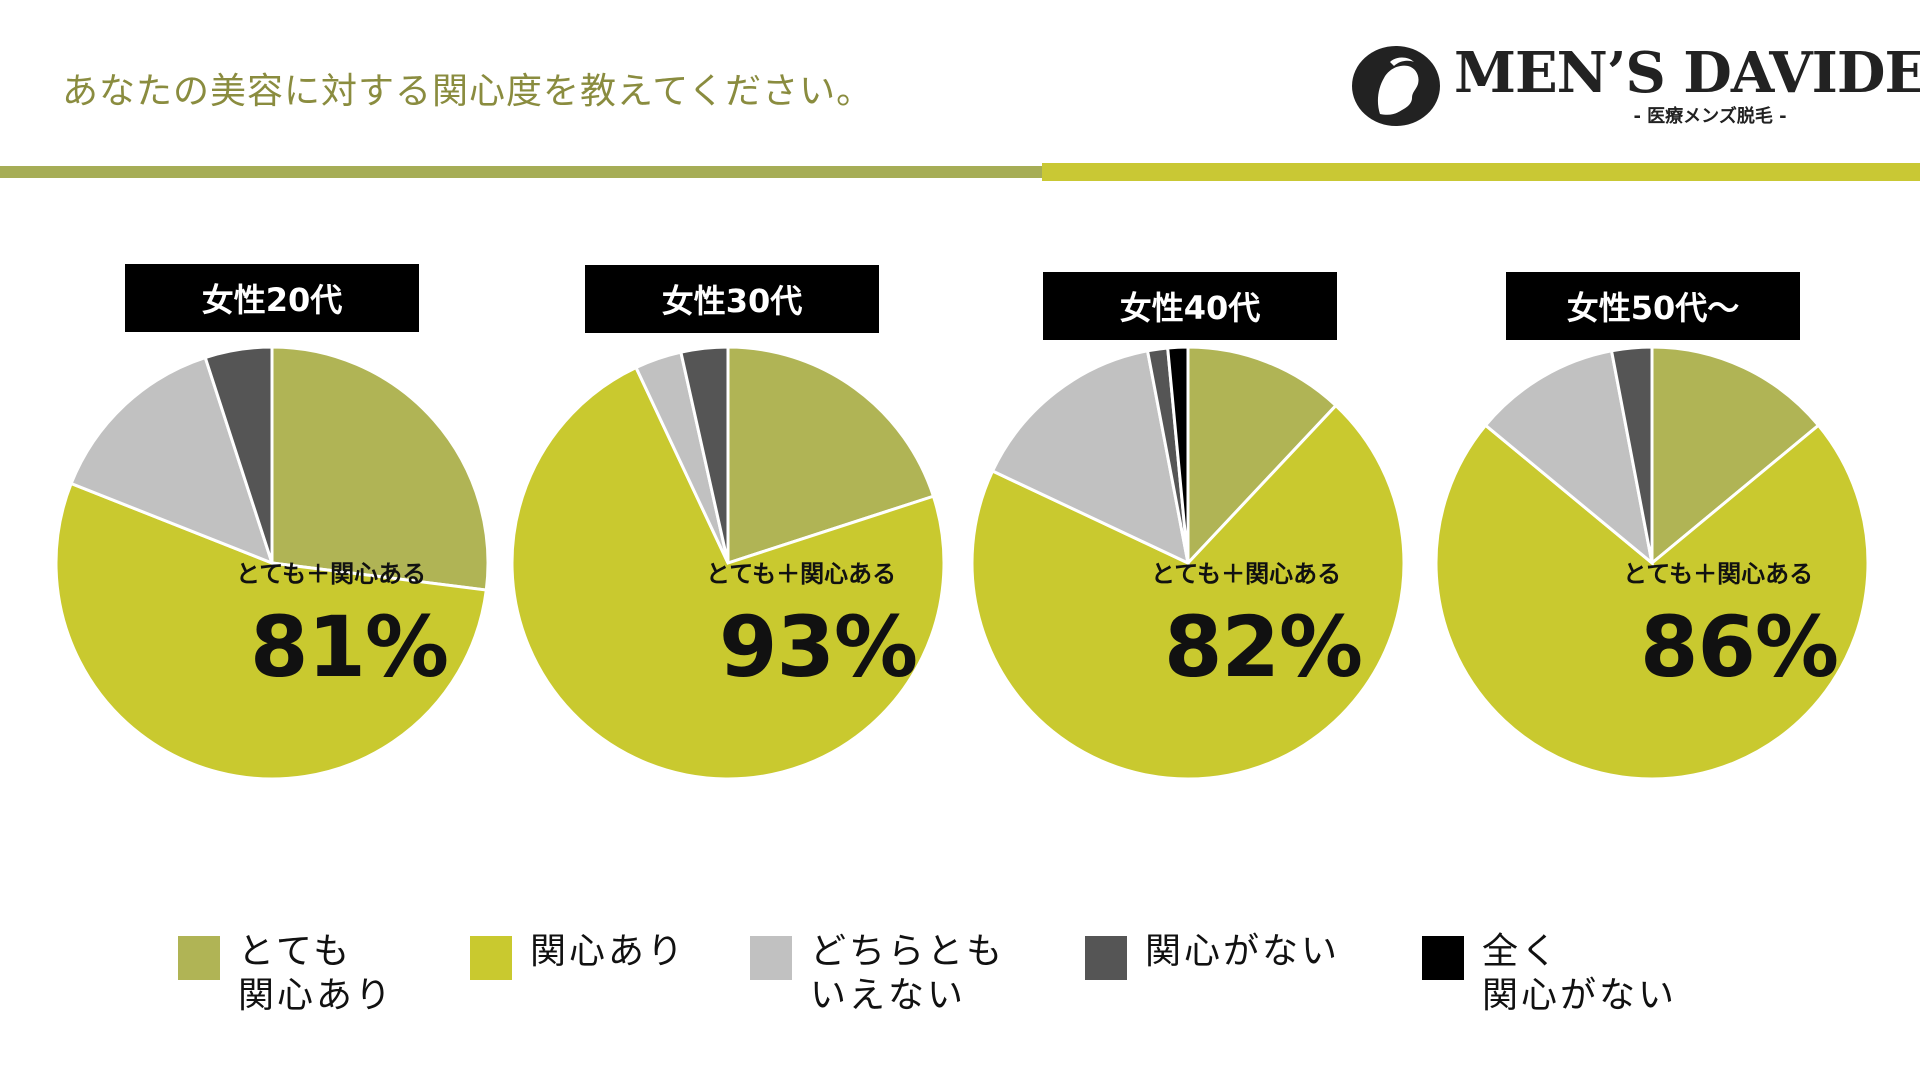  I want to click on brand-logo: MEN’S DAVIDE - 医療メンズ脱毛 -, so click(1635, 88).